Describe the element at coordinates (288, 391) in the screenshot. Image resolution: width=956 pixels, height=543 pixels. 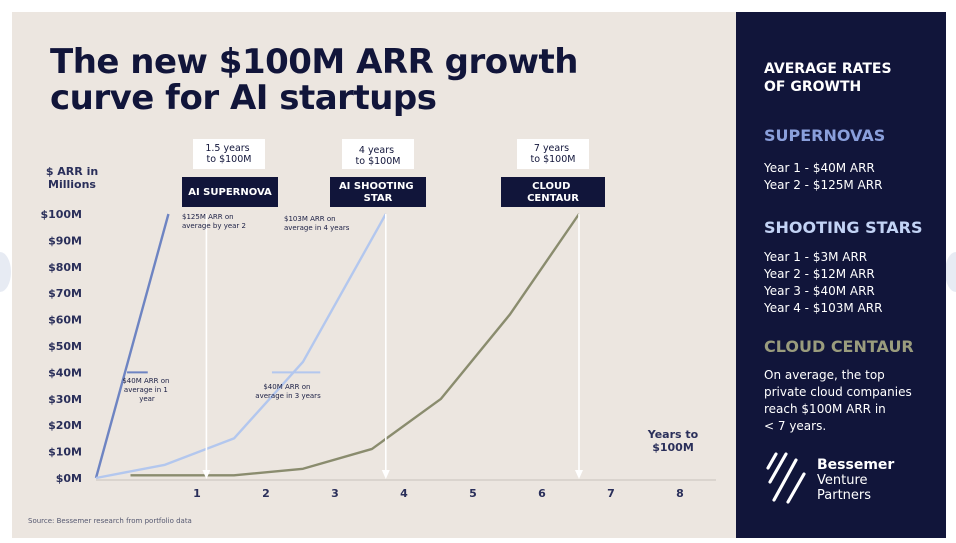
I see `annotation-shooting-y3: $40M ARR on average in 3 years` at that location.